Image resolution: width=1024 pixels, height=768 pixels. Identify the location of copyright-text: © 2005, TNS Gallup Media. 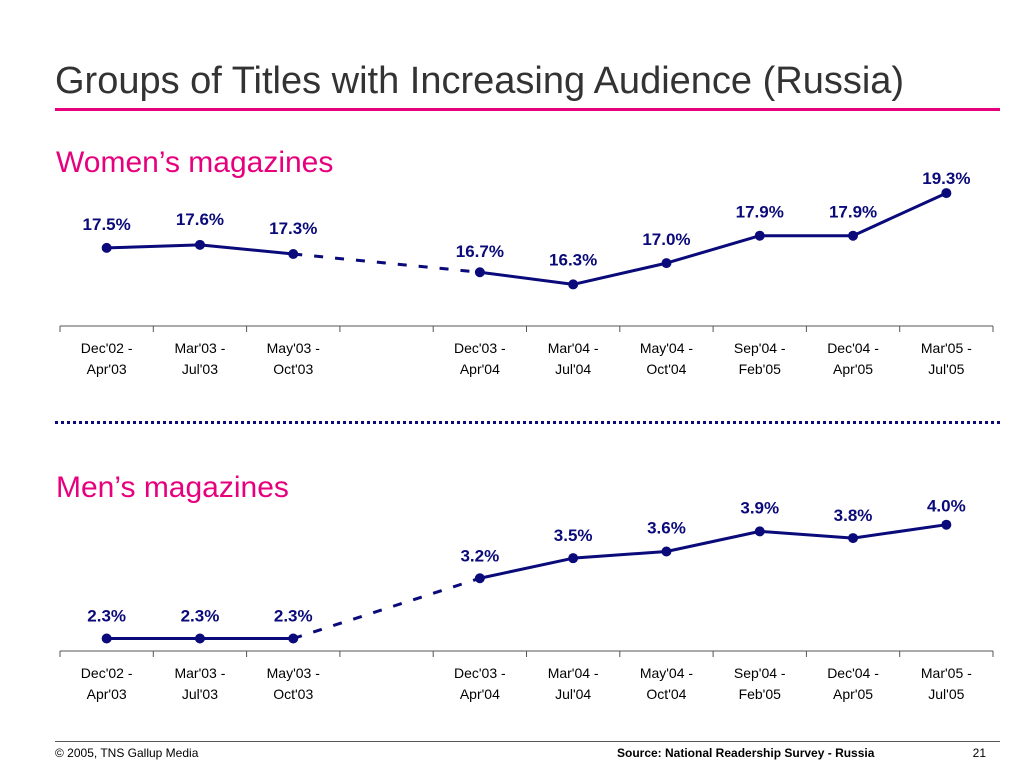
(127, 753).